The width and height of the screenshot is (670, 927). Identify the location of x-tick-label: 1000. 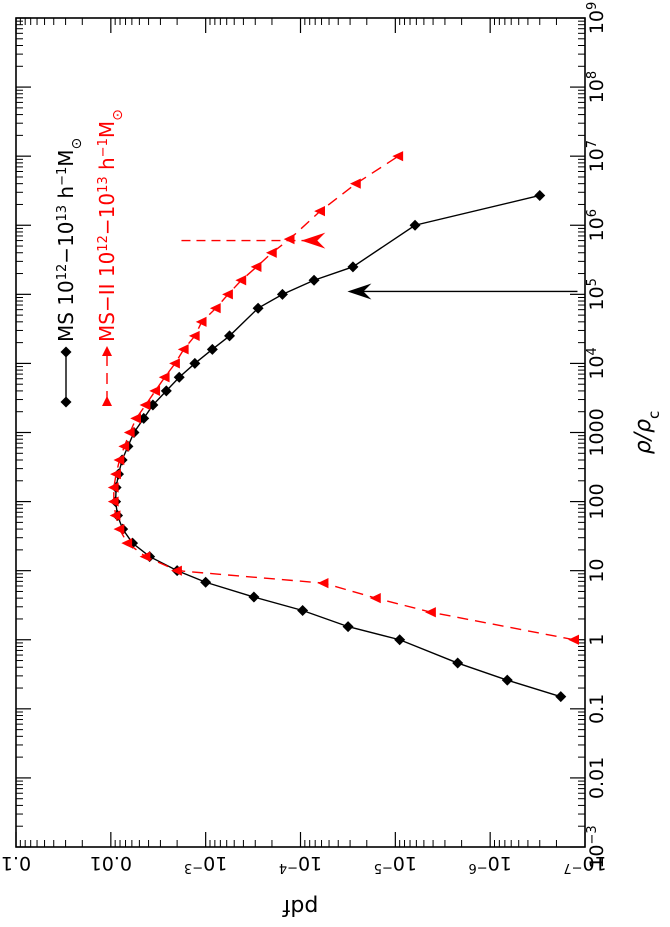
(597, 432).